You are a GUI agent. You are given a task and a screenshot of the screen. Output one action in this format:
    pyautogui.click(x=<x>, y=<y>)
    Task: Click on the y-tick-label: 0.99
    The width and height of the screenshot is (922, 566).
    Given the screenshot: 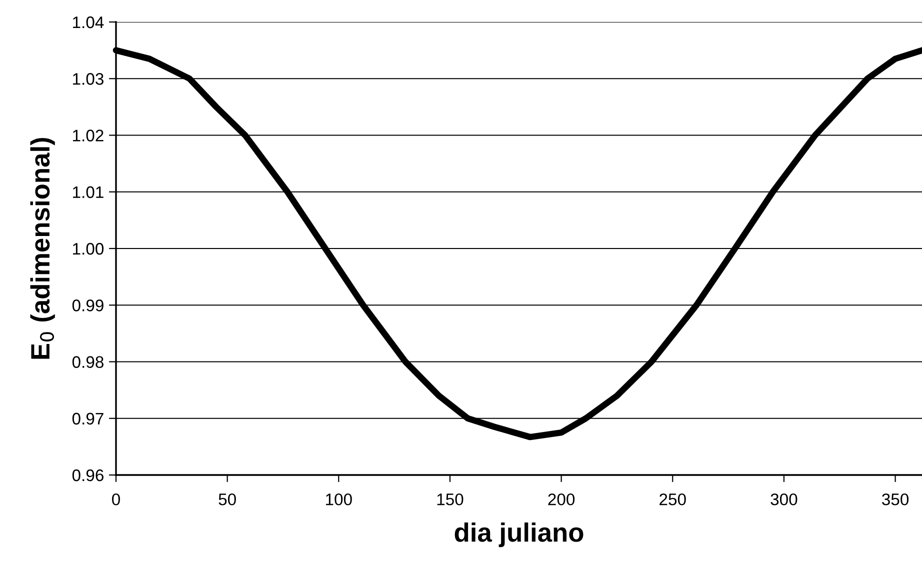 What is the action you would take?
    pyautogui.click(x=88, y=306)
    